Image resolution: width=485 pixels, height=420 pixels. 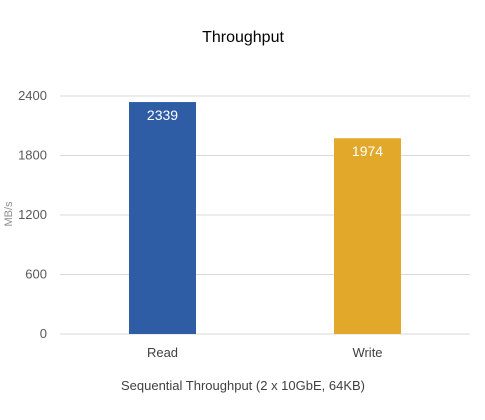 I want to click on x-tick-label: Write, so click(x=367, y=352).